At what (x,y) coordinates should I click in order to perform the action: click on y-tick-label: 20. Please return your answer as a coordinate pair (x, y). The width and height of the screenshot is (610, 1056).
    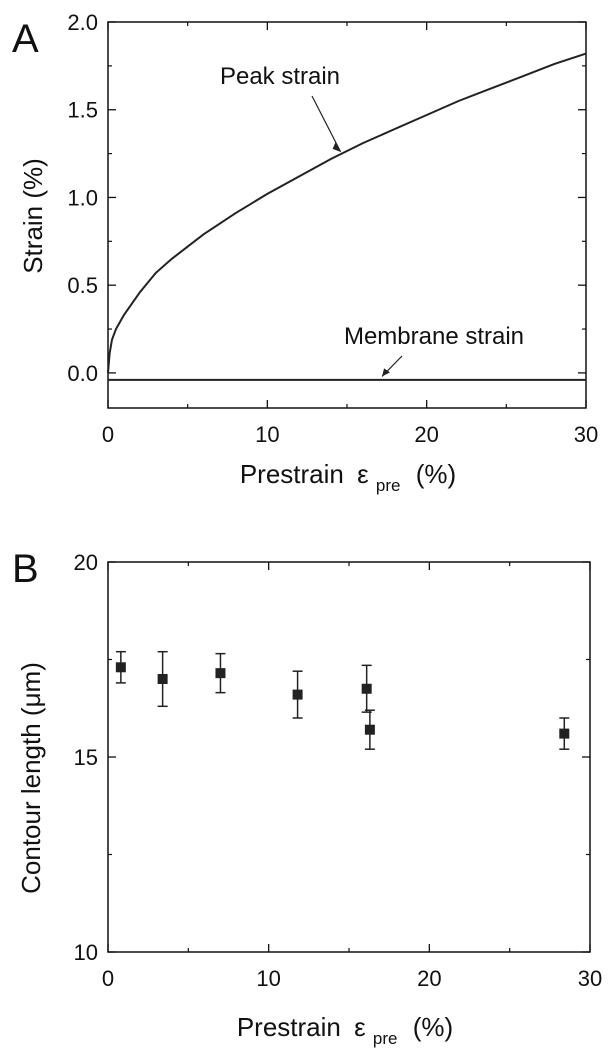
    Looking at the image, I should click on (86, 562).